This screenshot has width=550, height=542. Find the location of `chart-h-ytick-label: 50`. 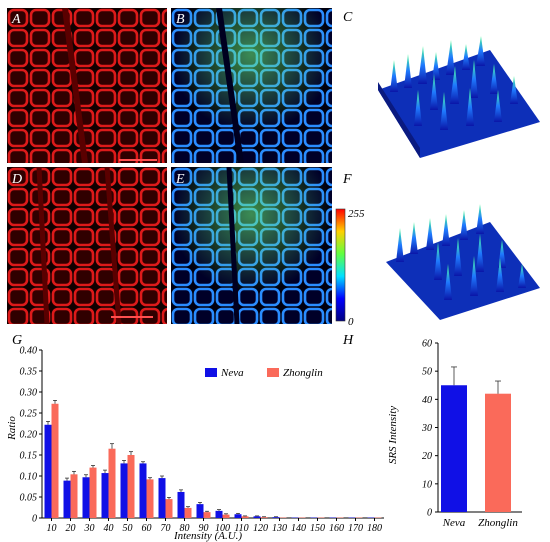

chart-h-ytick-label: 50 is located at coordinates (427, 372).